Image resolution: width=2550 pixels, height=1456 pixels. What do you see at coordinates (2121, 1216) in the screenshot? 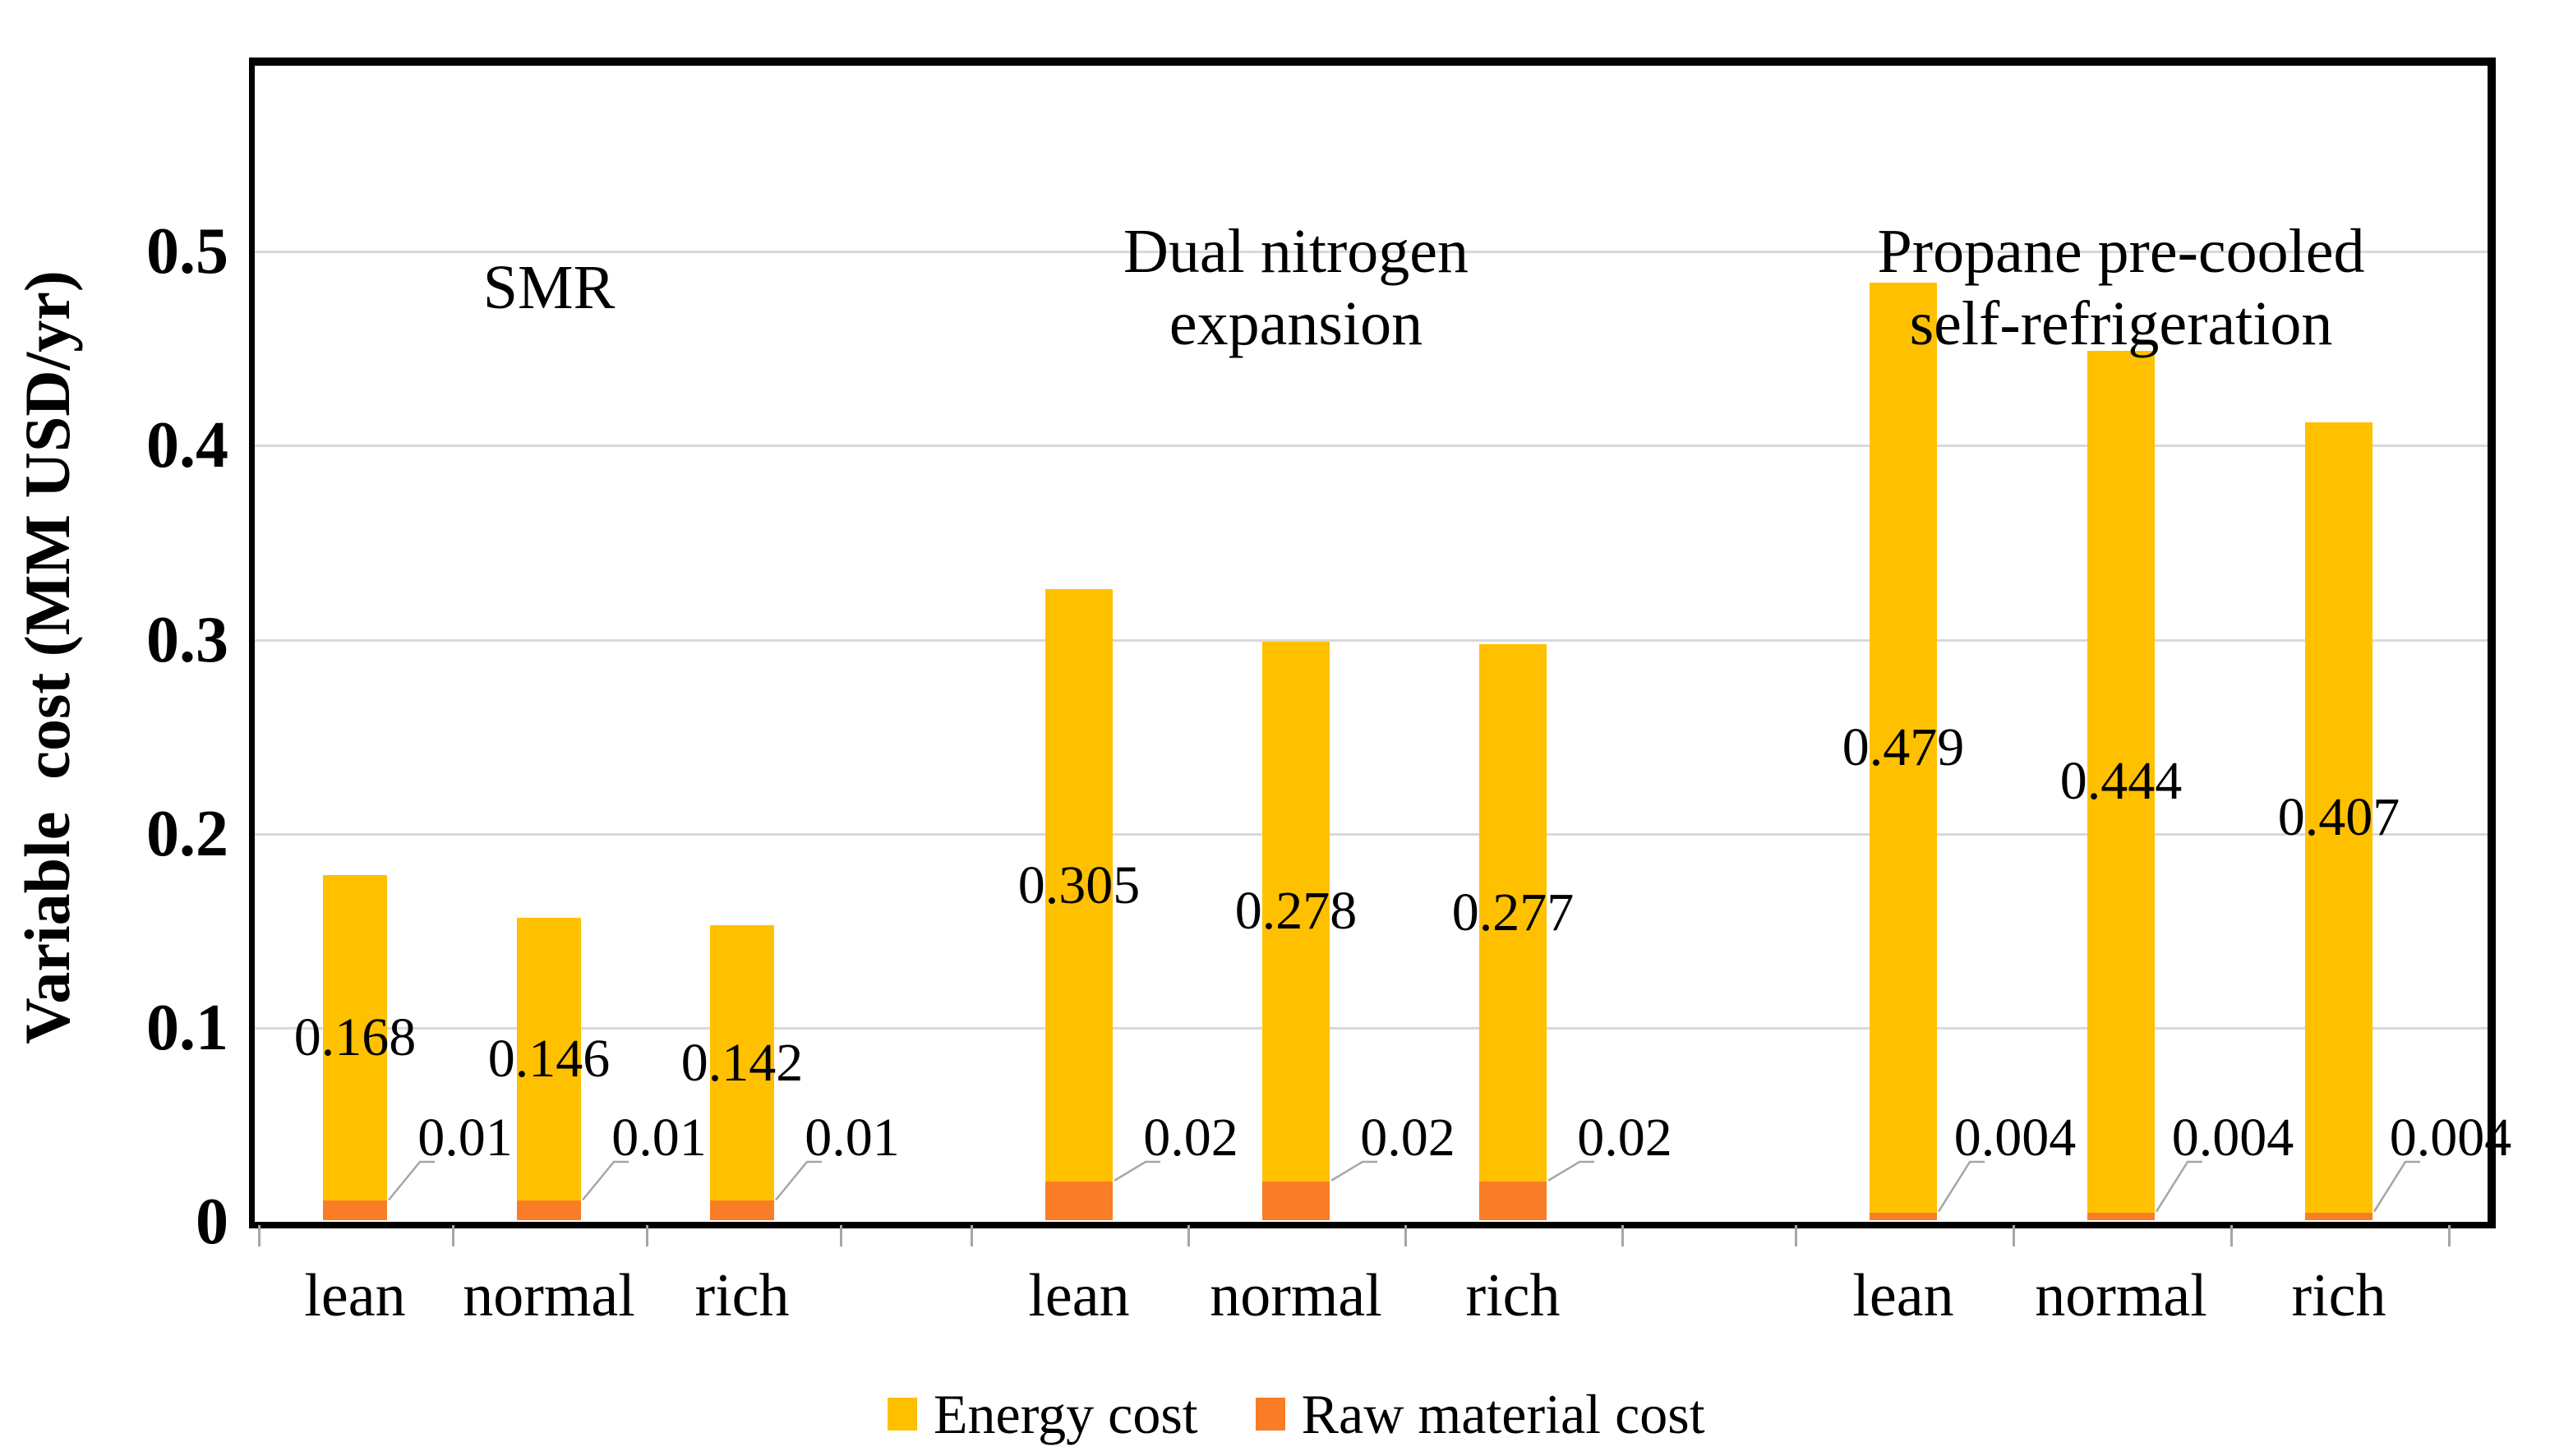
I see `bar-raw-material-propane-normal` at bounding box center [2121, 1216].